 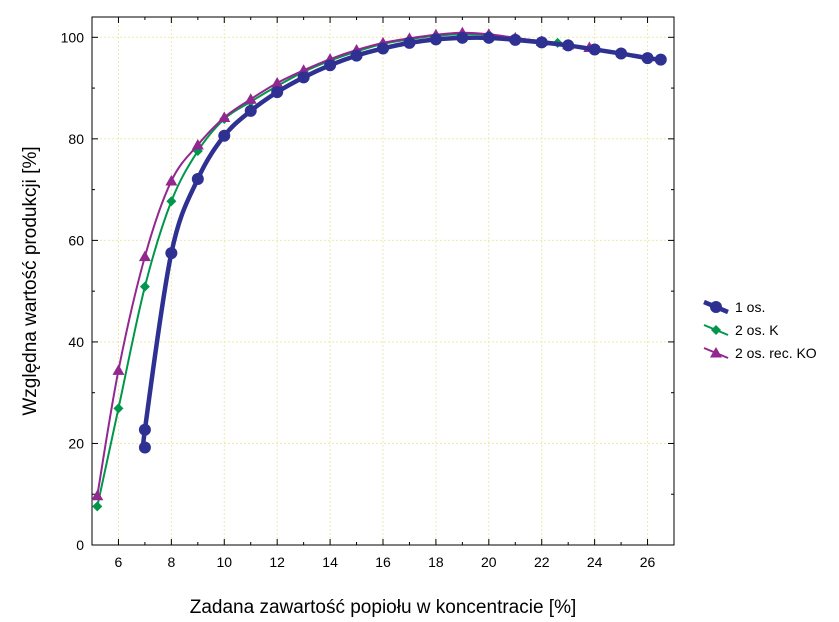 What do you see at coordinates (76, 342) in the screenshot?
I see `y-tick-label: 40` at bounding box center [76, 342].